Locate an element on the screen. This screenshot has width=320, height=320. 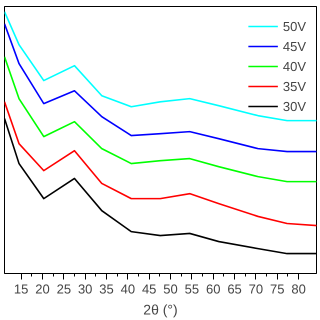
x-tick-label: 70 is located at coordinates (256, 289).